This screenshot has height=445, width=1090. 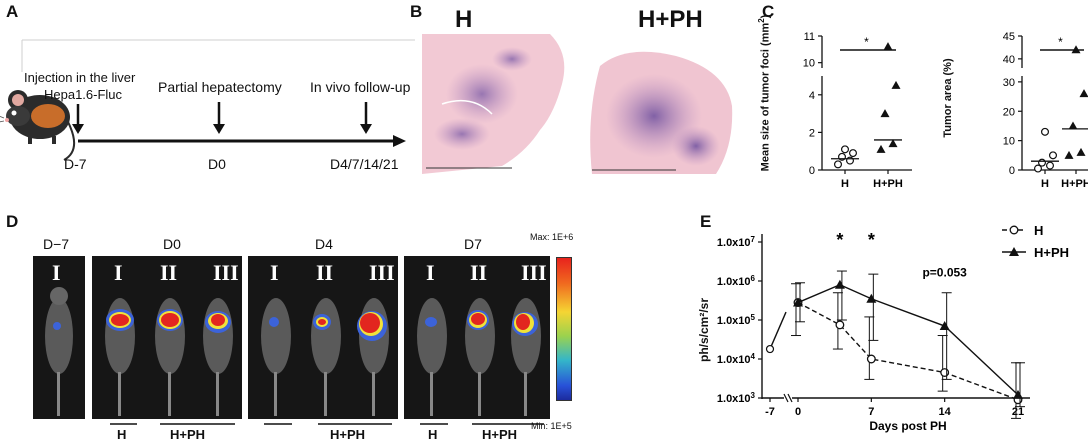 What do you see at coordinates (736, 398) in the screenshot?
I see `y-tick-label: 1.0x10³` at bounding box center [736, 398].